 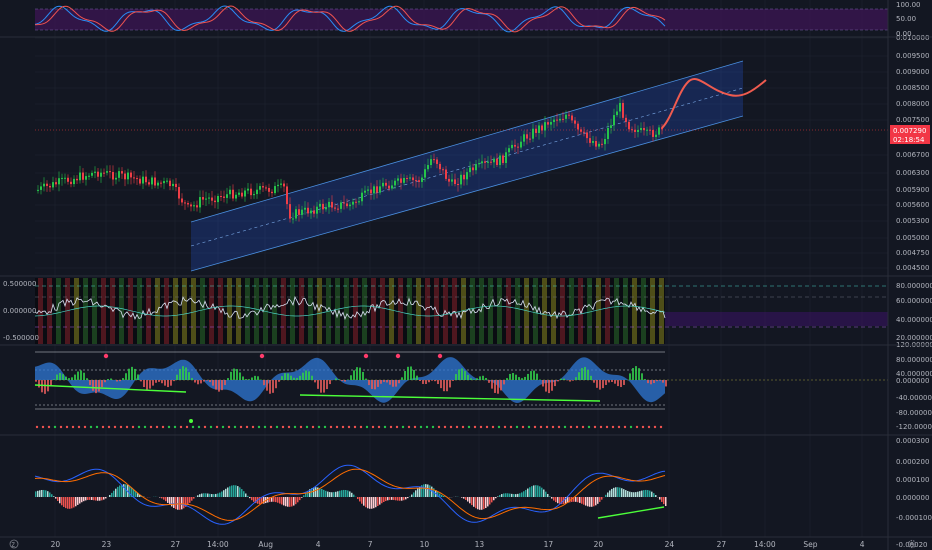 I want to click on gear-icon, so click(x=912, y=544).